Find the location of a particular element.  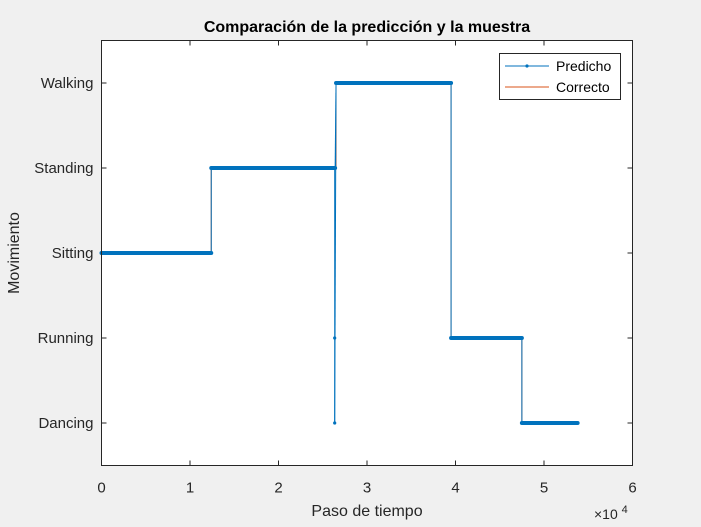

y-tick-label: Standing is located at coordinates (63, 168).